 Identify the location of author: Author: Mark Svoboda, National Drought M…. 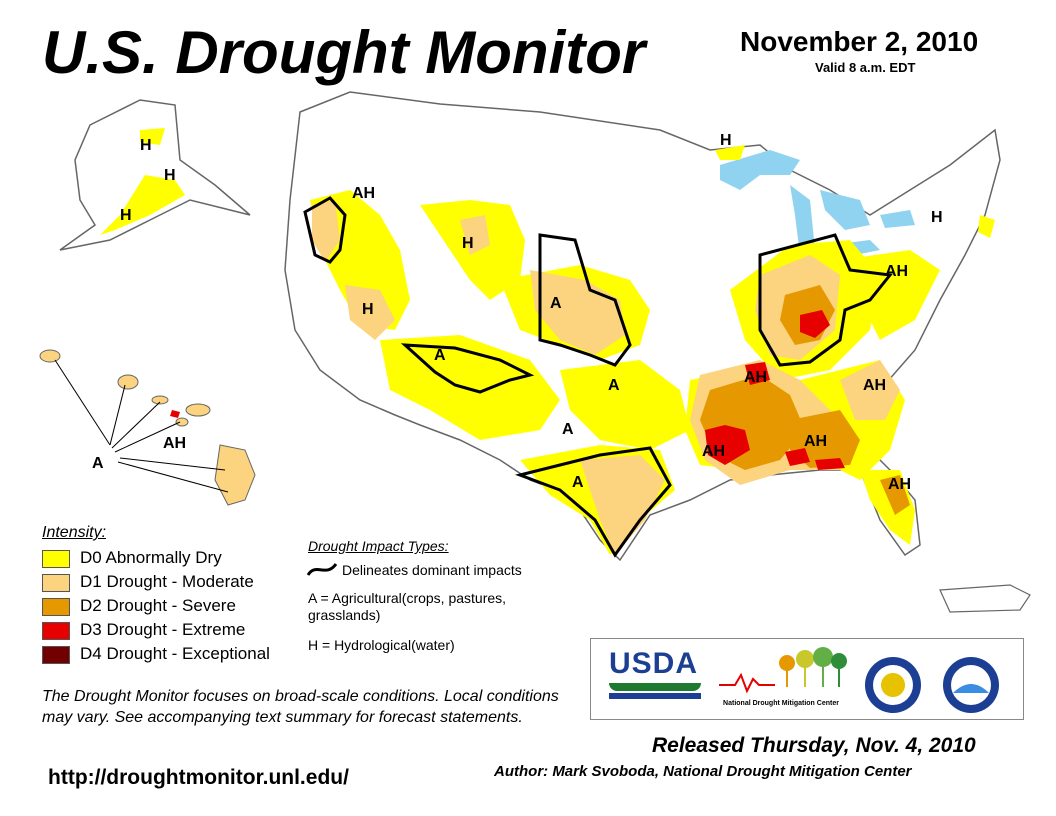
(703, 771).